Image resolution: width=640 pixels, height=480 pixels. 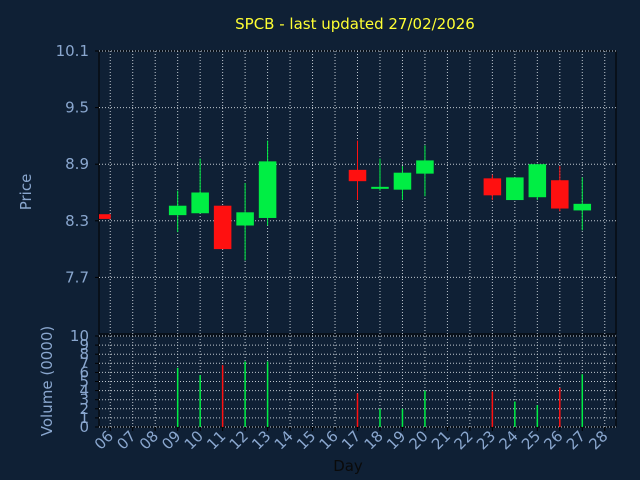 What do you see at coordinates (26, 192) in the screenshot?
I see `price-axis-label: Price` at bounding box center [26, 192].